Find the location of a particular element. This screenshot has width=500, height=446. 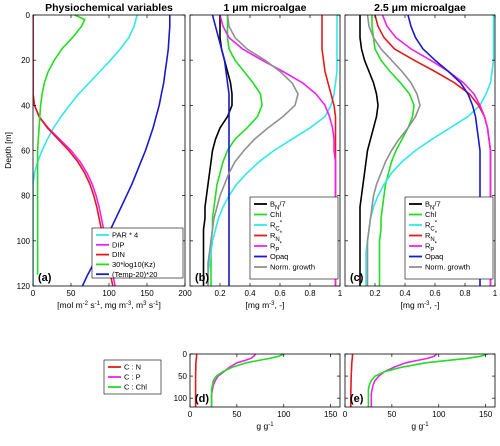

panel-label-b: (b) is located at coordinates (202, 278).